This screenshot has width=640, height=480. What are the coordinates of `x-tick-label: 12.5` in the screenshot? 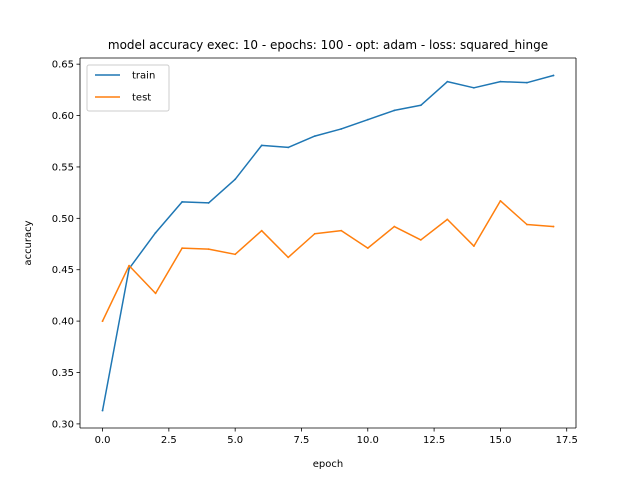 It's located at (434, 440).